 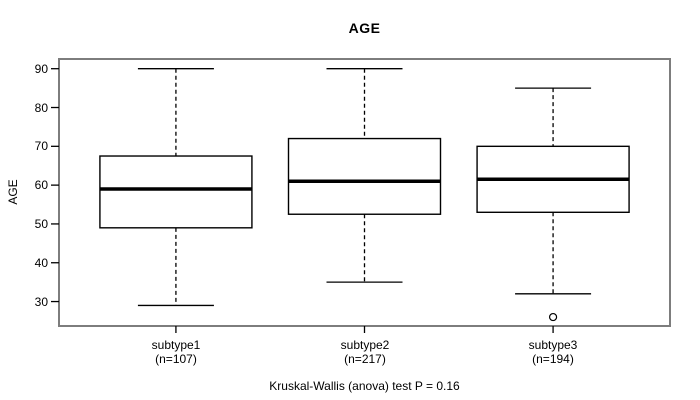 What do you see at coordinates (364, 386) in the screenshot?
I see `stat-test-caption: Kruskal-Wallis (anova) test P = 0.16` at bounding box center [364, 386].